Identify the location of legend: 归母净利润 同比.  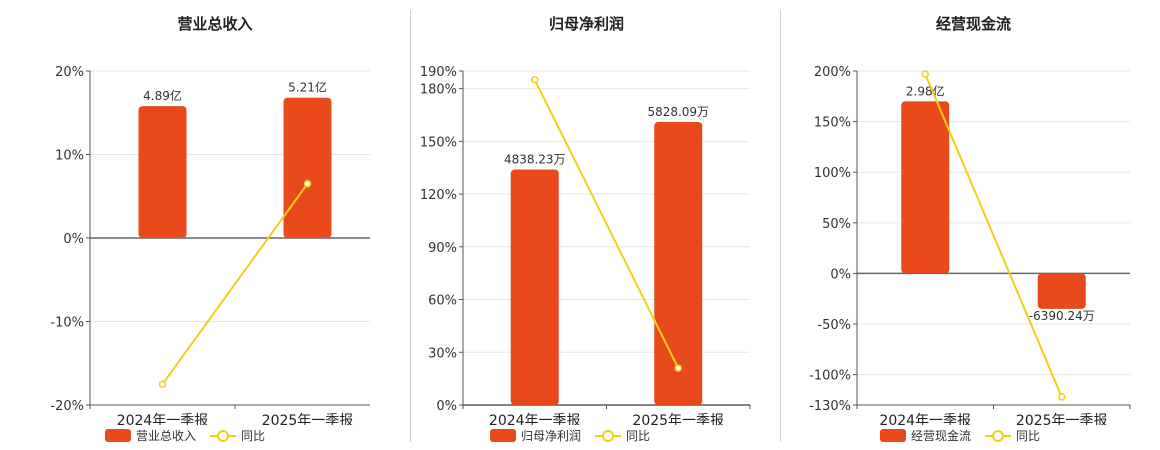
(570, 435).